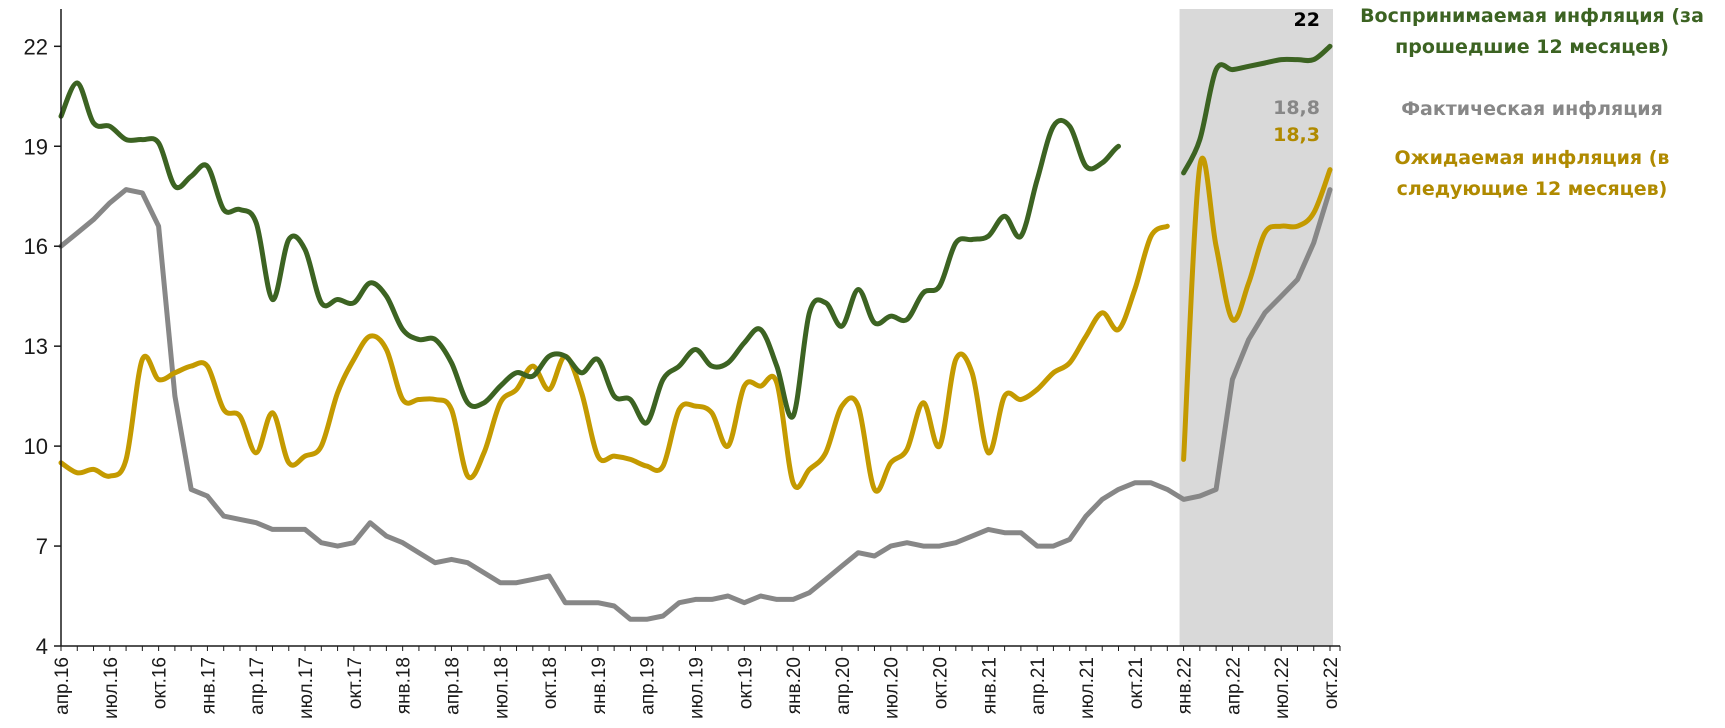 Image resolution: width=1725 pixels, height=728 pixels. I want to click on x-tick-label: июл.19, so click(697, 688).